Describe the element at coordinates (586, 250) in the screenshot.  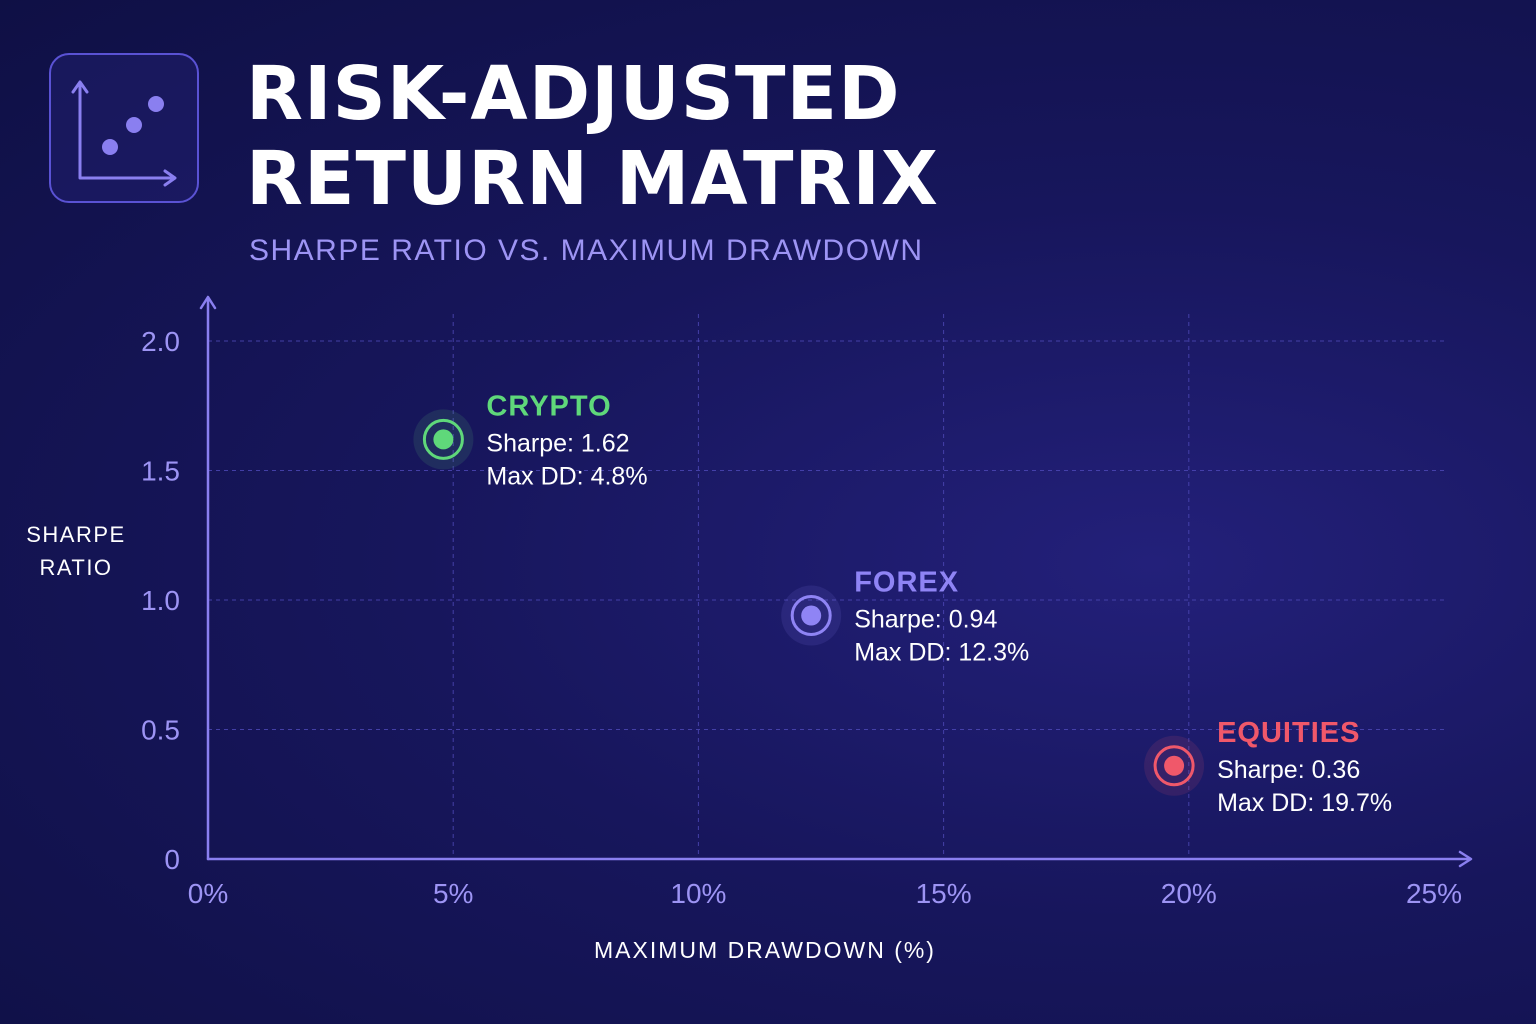
I see `page-subtitle: SHARPE RATIO VS. MAXIMUM DRAWDOWN` at that location.